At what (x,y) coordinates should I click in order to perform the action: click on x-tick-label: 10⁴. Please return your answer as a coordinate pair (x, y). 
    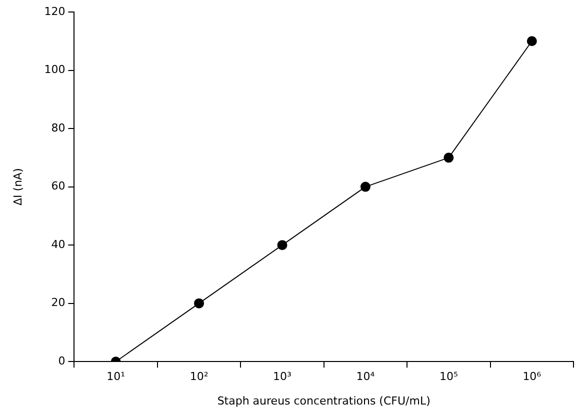
    Looking at the image, I should click on (366, 377).